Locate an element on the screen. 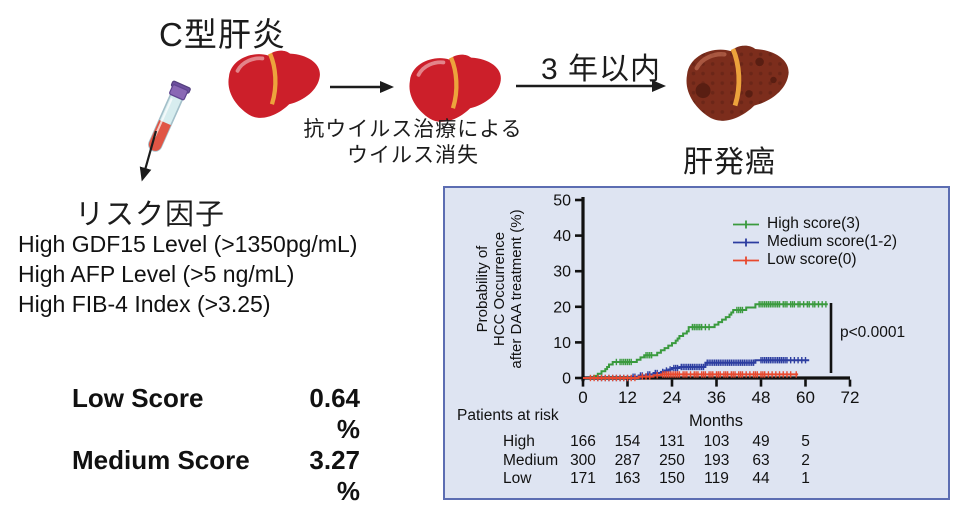  score-row-low: Low Score 0.64 % is located at coordinates (216, 414).